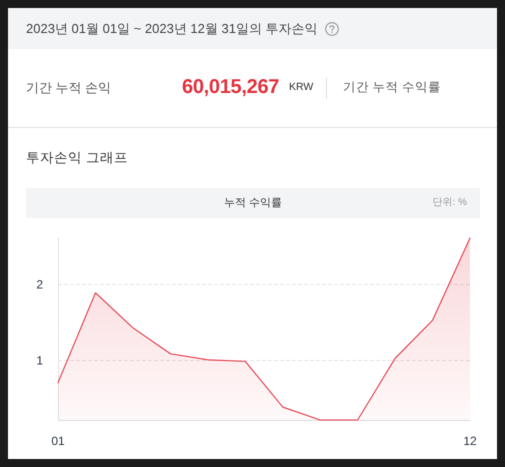 This screenshot has height=467, width=505. I want to click on y-tick-label: 1, so click(40, 361).